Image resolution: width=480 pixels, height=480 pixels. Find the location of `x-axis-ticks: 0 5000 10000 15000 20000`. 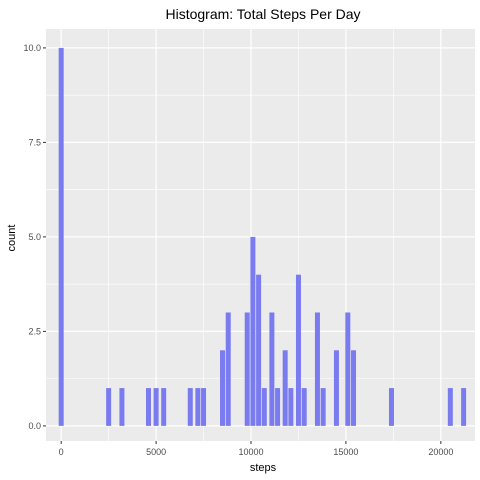

x-axis-ticks: 0 5000 10000 15000 20000 is located at coordinates (256, 449).